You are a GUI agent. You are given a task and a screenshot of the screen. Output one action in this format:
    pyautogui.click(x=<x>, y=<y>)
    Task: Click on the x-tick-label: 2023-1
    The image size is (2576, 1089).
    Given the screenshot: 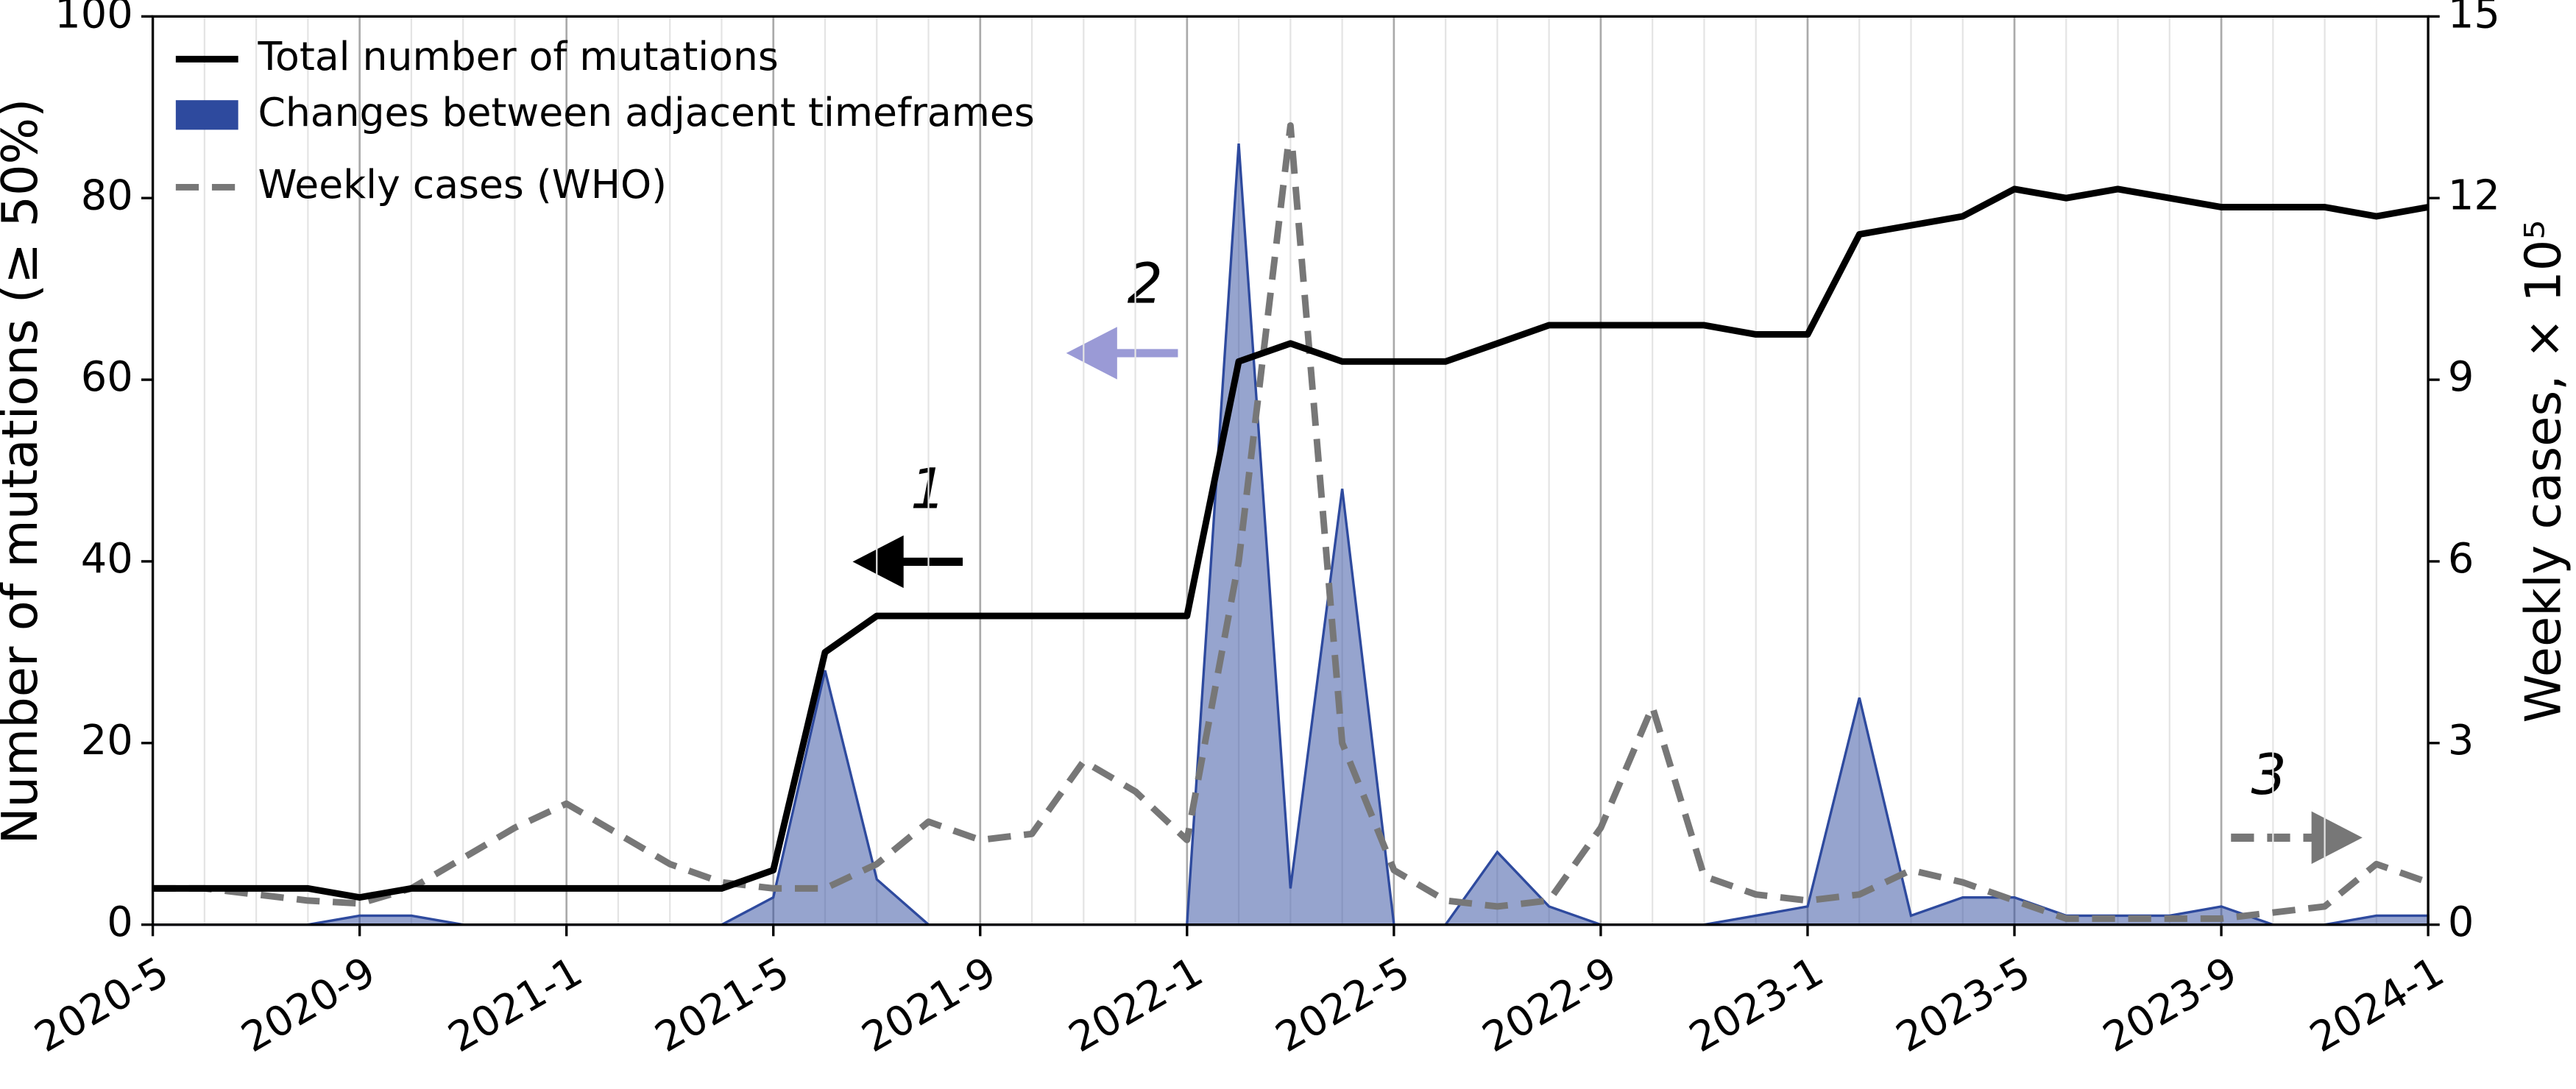 What is the action you would take?
    pyautogui.click(x=1757, y=1005)
    